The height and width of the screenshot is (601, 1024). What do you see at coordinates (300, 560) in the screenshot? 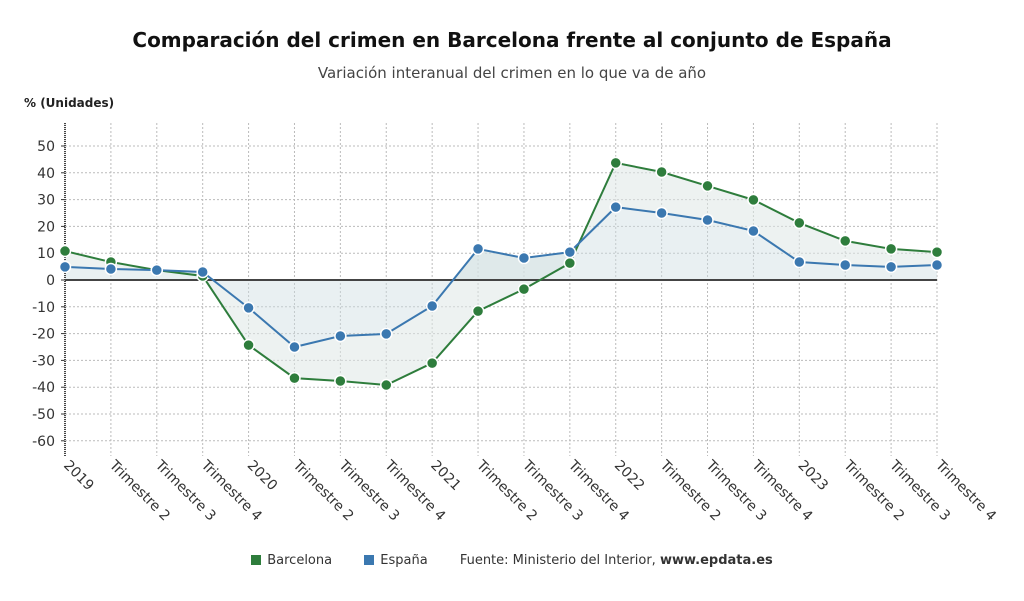
I see `legend-label: Barcelona` at bounding box center [300, 560].